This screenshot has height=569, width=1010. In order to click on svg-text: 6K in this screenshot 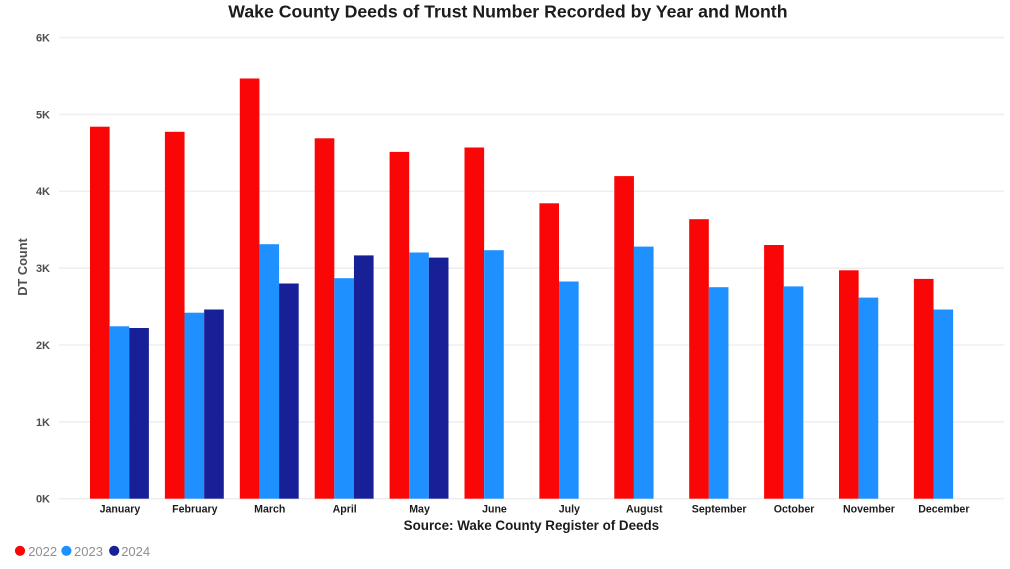, I will do `click(43, 39)`.